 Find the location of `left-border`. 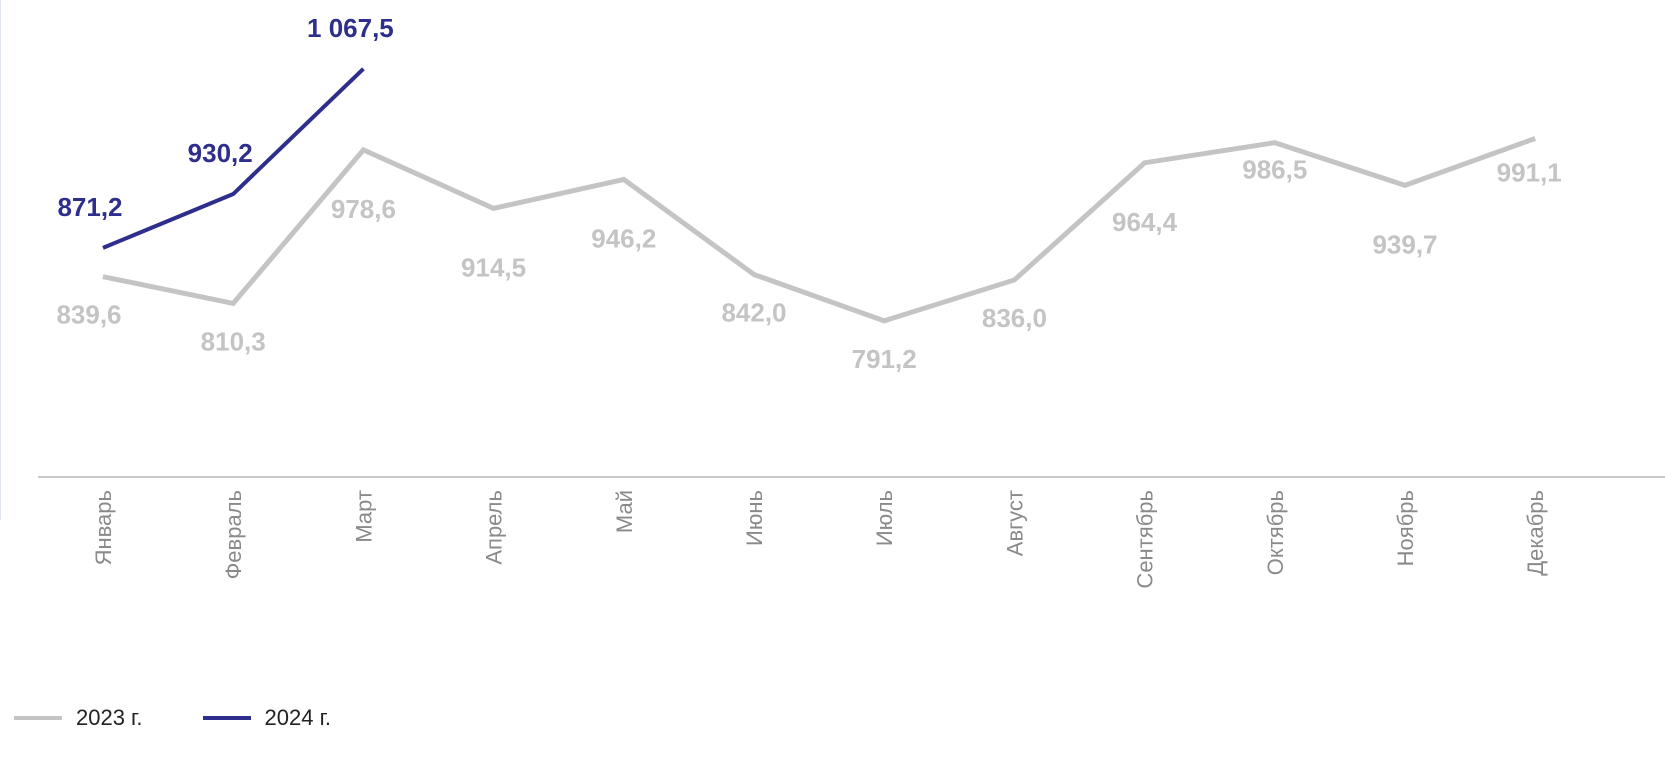

left-border is located at coordinates (0, 260).